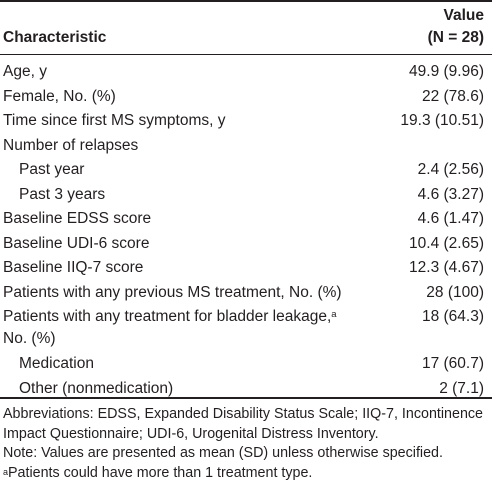  What do you see at coordinates (246, 398) in the screenshot?
I see `bottom-rule` at bounding box center [246, 398].